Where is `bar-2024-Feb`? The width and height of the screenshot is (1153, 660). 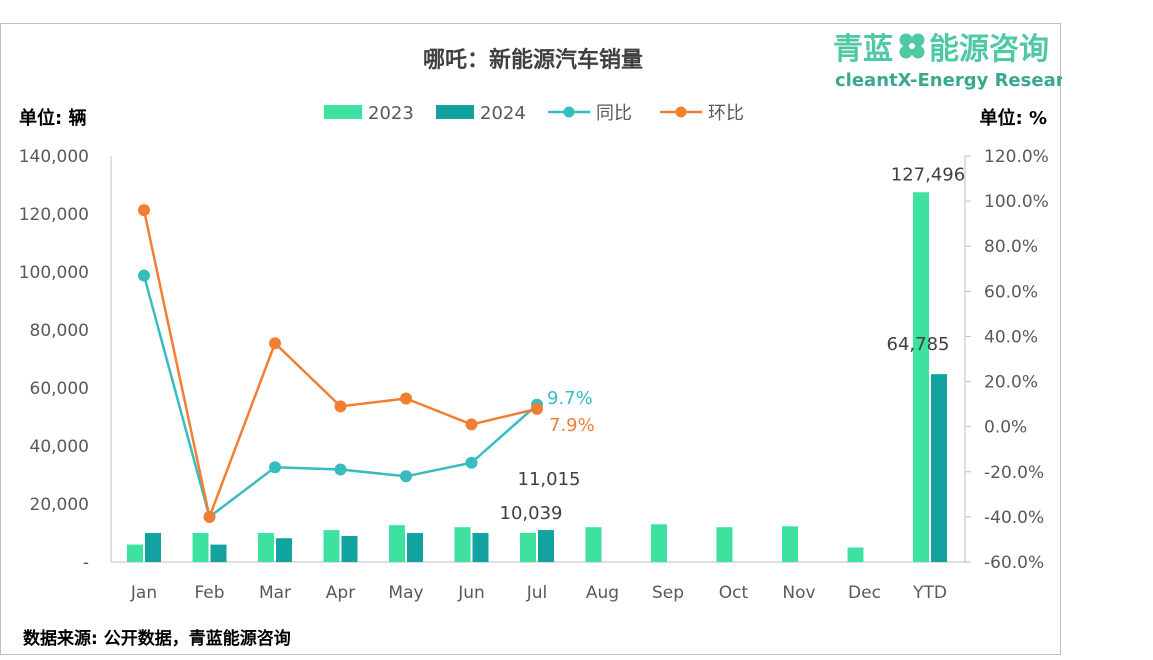 bar-2024-Feb is located at coordinates (218, 553).